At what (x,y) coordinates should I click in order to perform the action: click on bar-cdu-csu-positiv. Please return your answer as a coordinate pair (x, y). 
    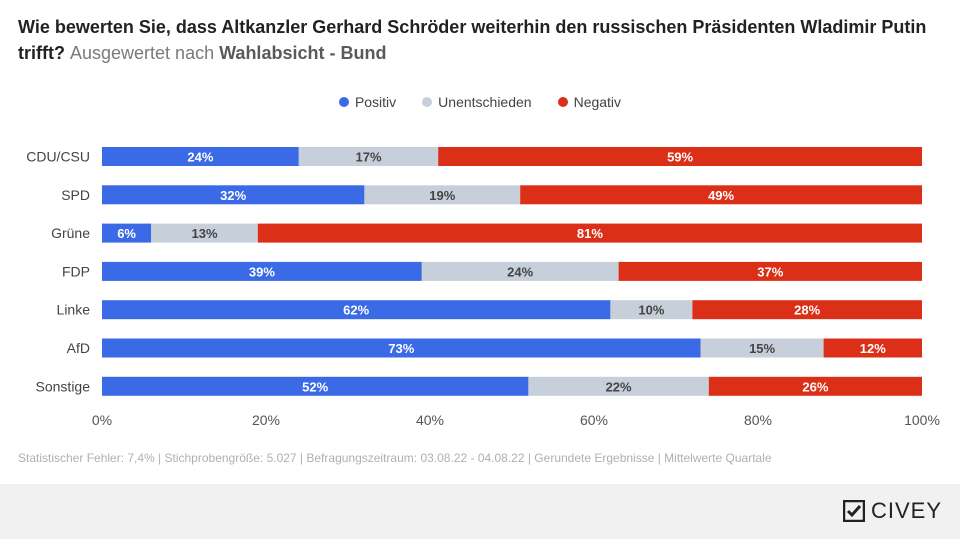
    Looking at the image, I should click on (200, 156).